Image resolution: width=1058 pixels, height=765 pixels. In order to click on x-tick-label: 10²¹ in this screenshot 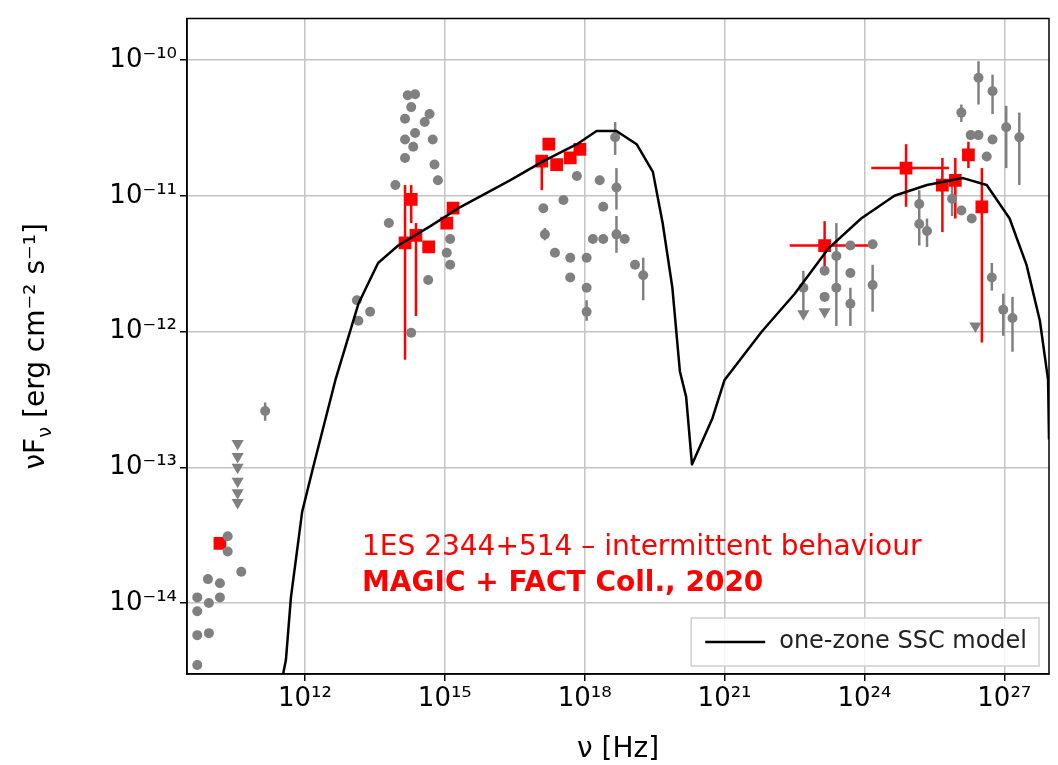, I will do `click(724, 697)`.